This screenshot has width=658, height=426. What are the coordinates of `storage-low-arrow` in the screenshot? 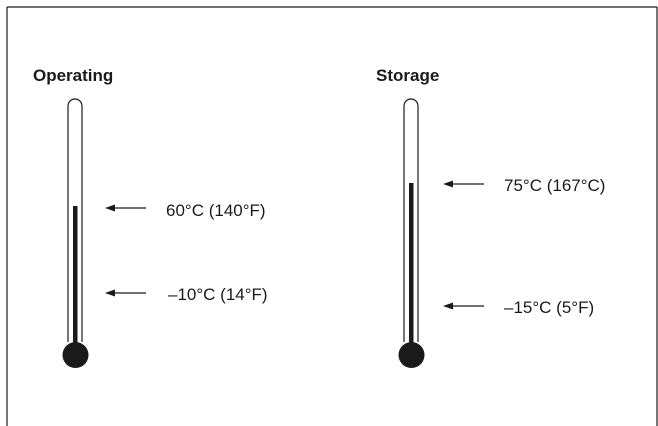 It's located at (463, 306).